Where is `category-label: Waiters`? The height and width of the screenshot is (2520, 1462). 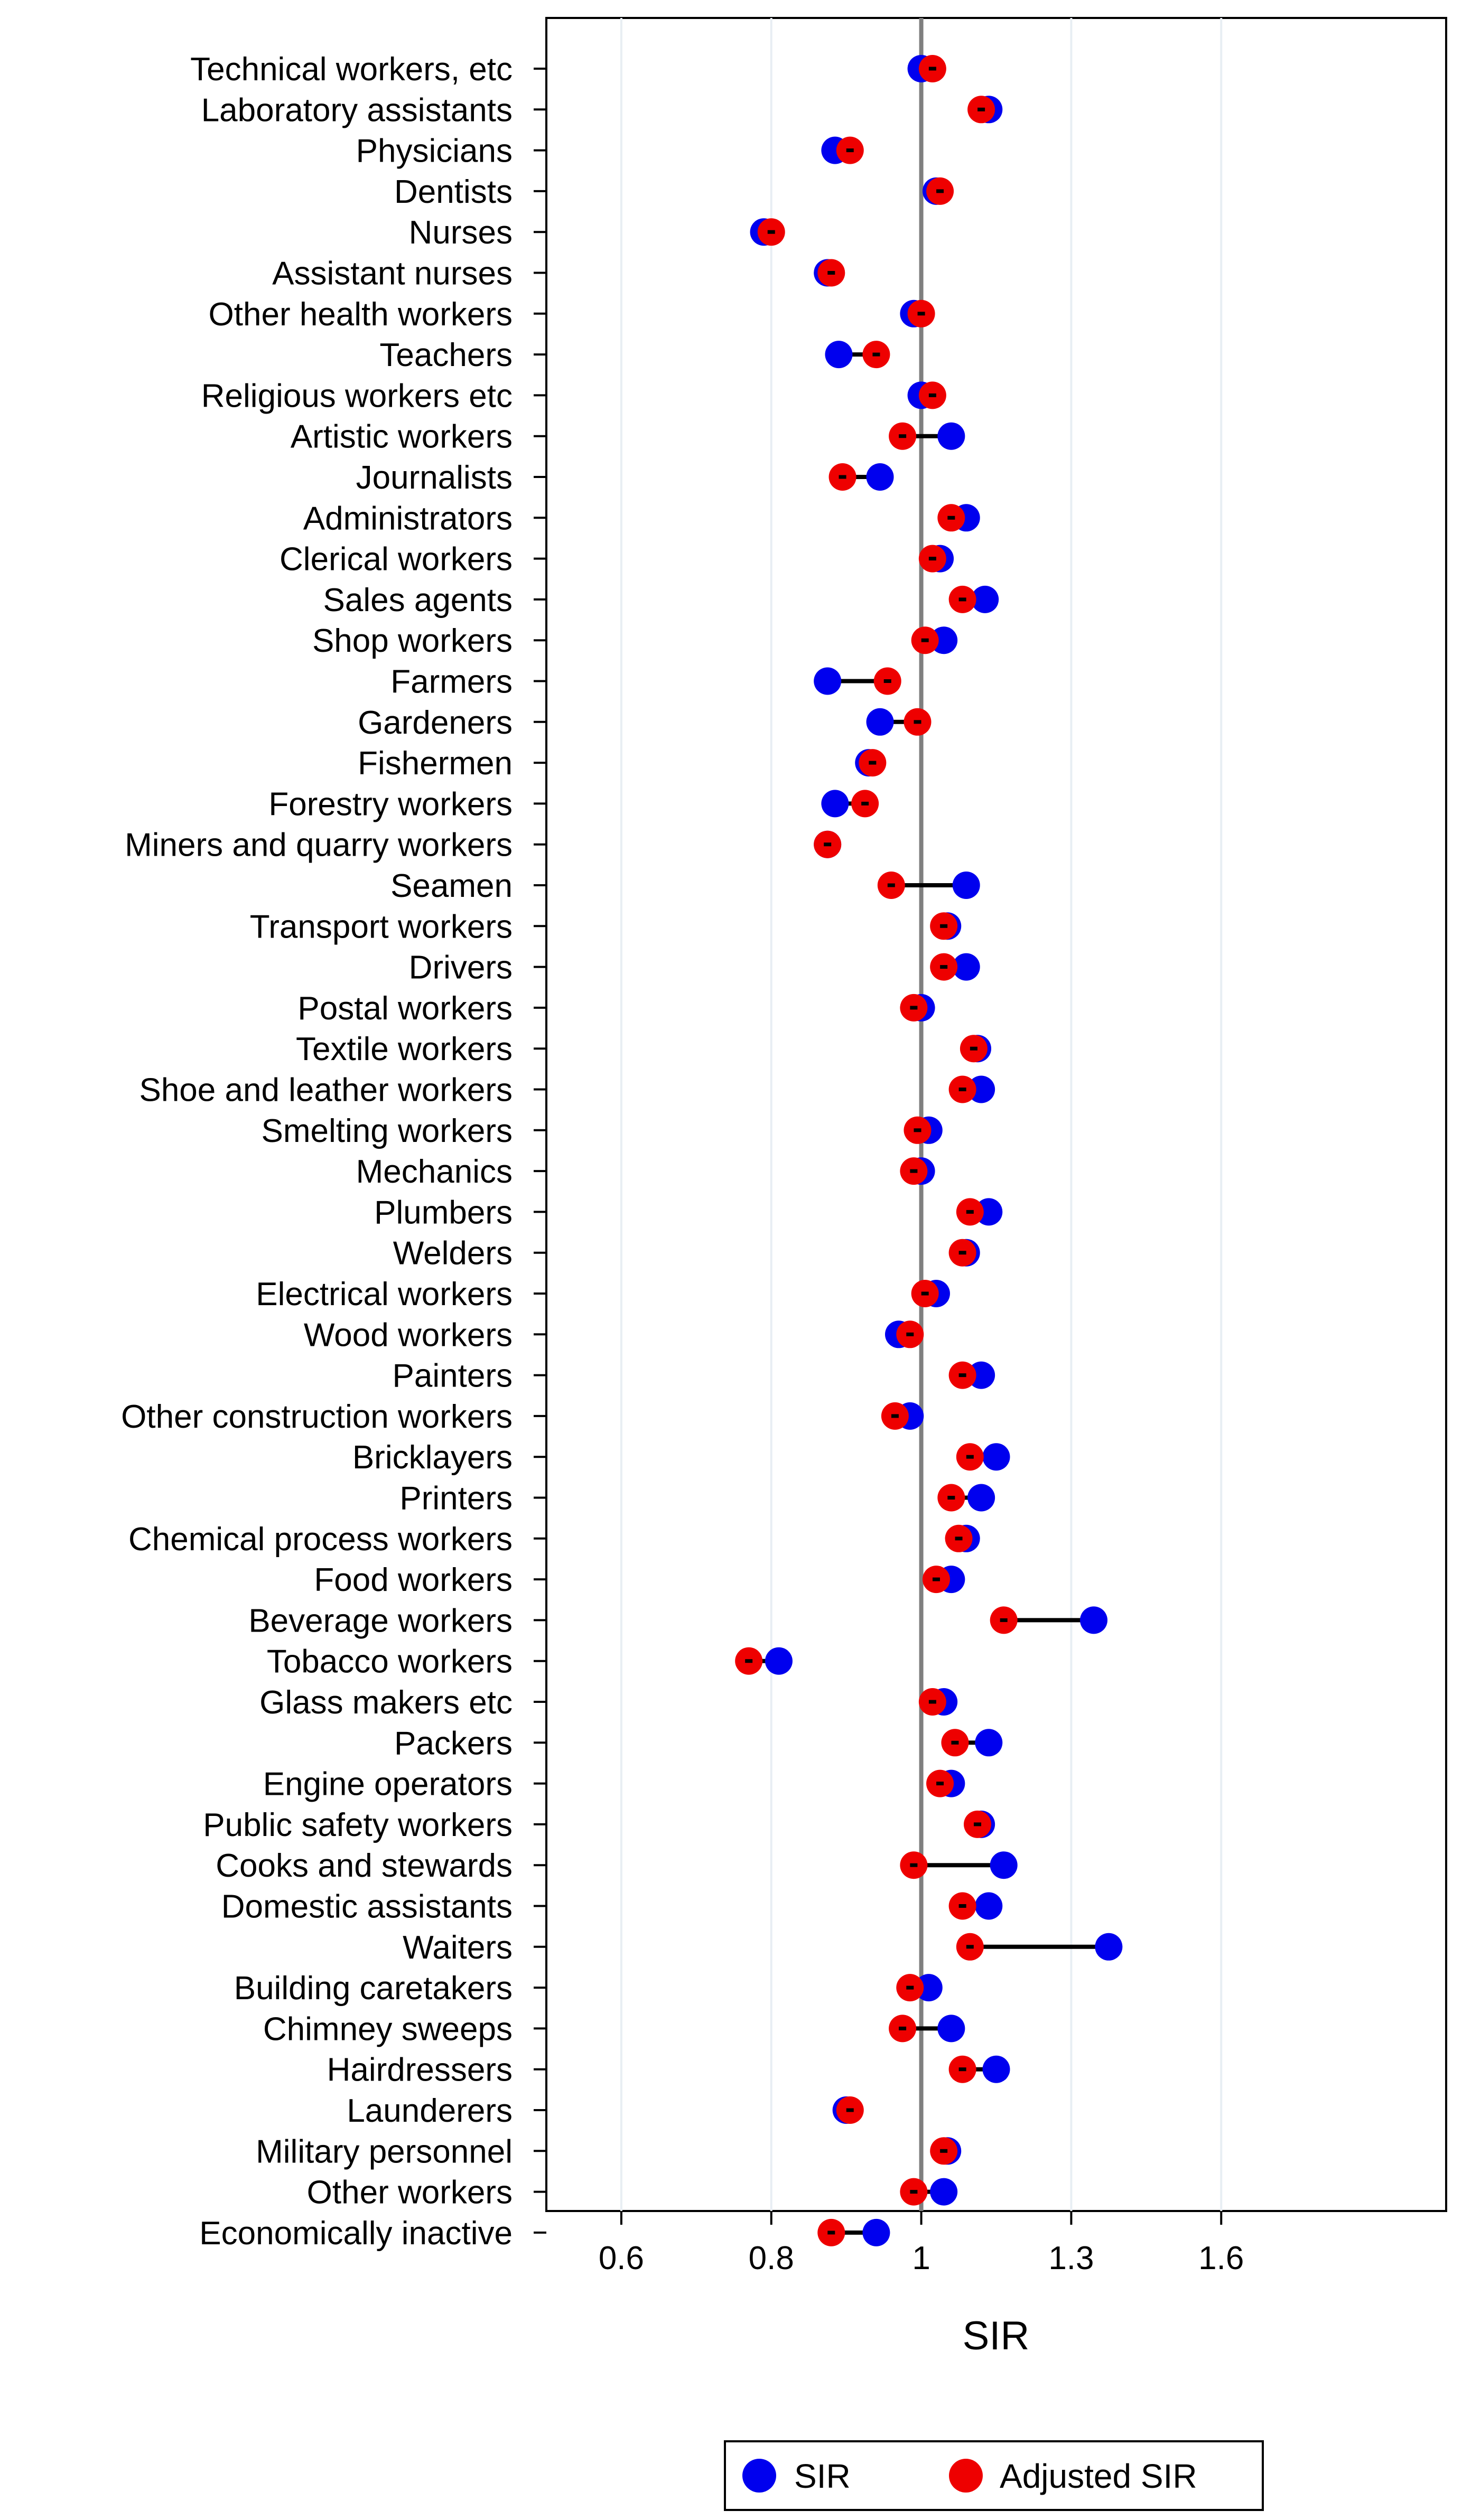 category-label: Waiters is located at coordinates (458, 1947).